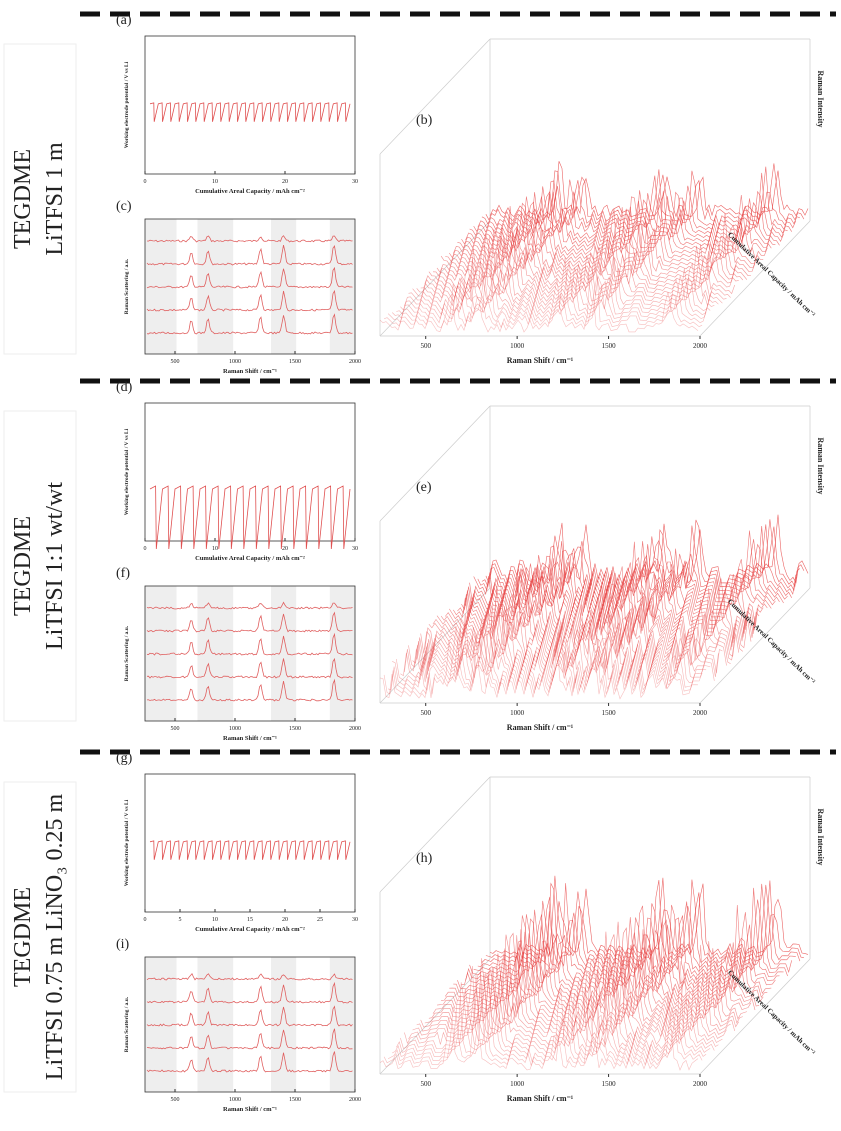  Describe the element at coordinates (127, 286) in the screenshot. I see `y-axis-title: Raman Scattering / a.u.` at that location.